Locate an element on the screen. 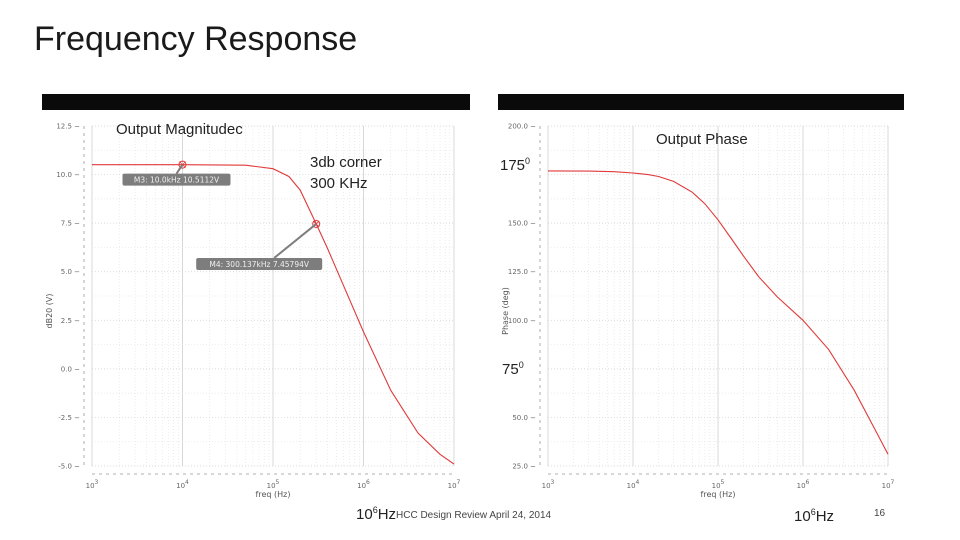  phase-low-value: 75 is located at coordinates (510, 369).